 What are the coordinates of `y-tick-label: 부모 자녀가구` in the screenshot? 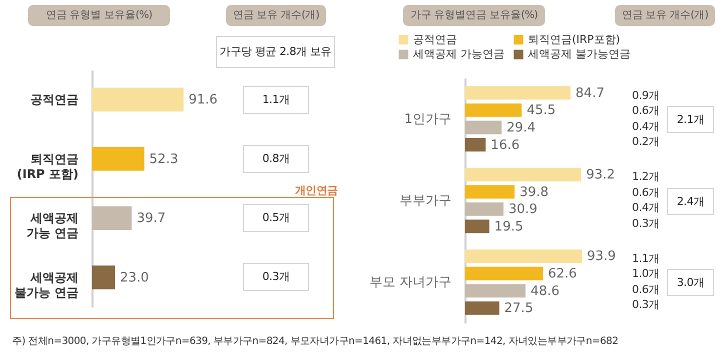 It's located at (410, 282).